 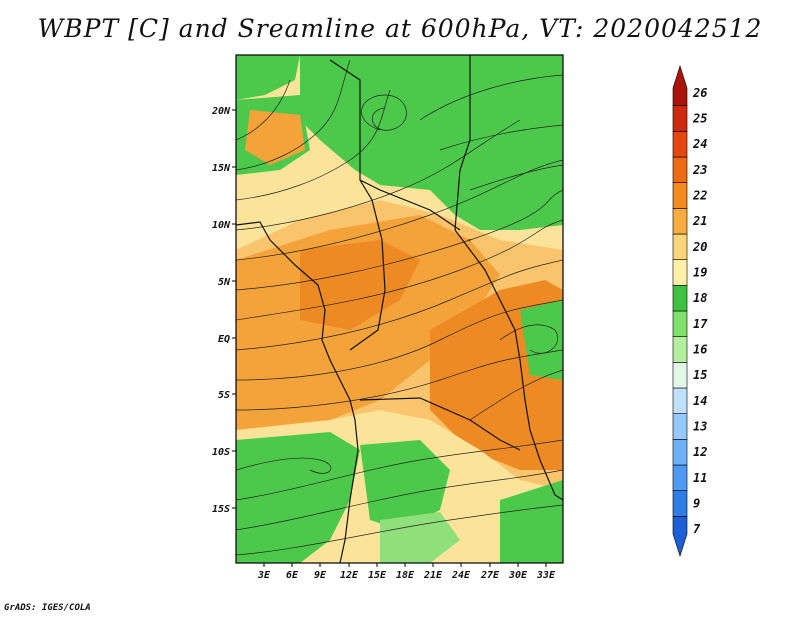 I want to click on coastline-west, so click(x=297, y=392).